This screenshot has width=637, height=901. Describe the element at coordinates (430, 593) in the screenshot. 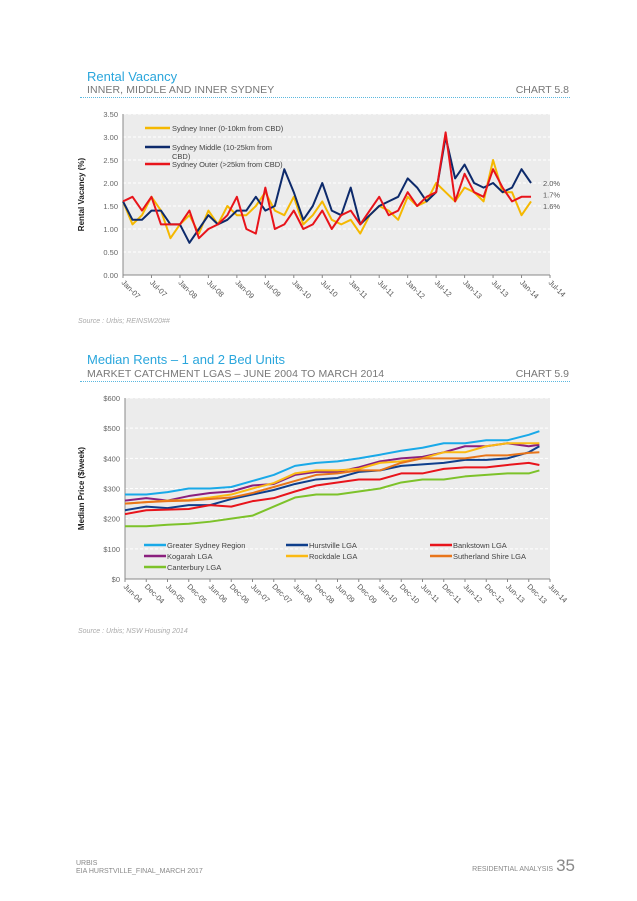

I see `x-tick-label: Jun-11` at that location.